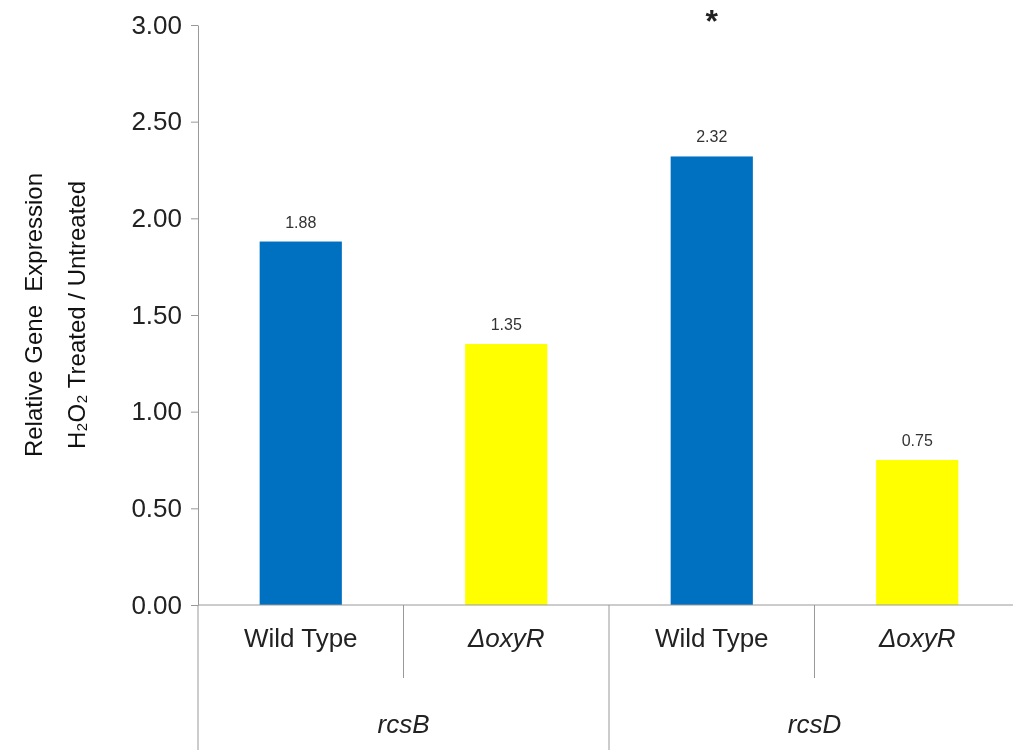 The image size is (1013, 750). I want to click on text: rcsB, so click(403, 724).